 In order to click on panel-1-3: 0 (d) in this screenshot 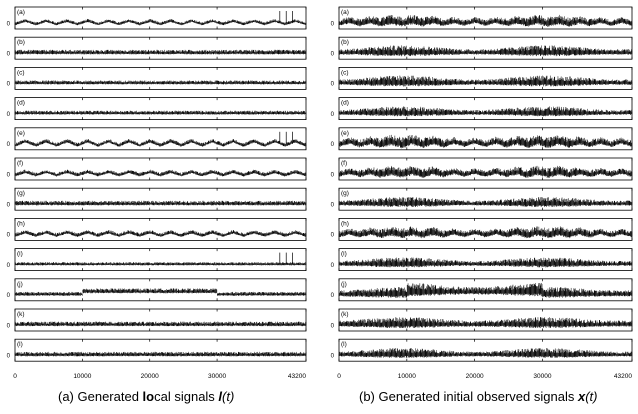, I will do `click(482, 108)`.